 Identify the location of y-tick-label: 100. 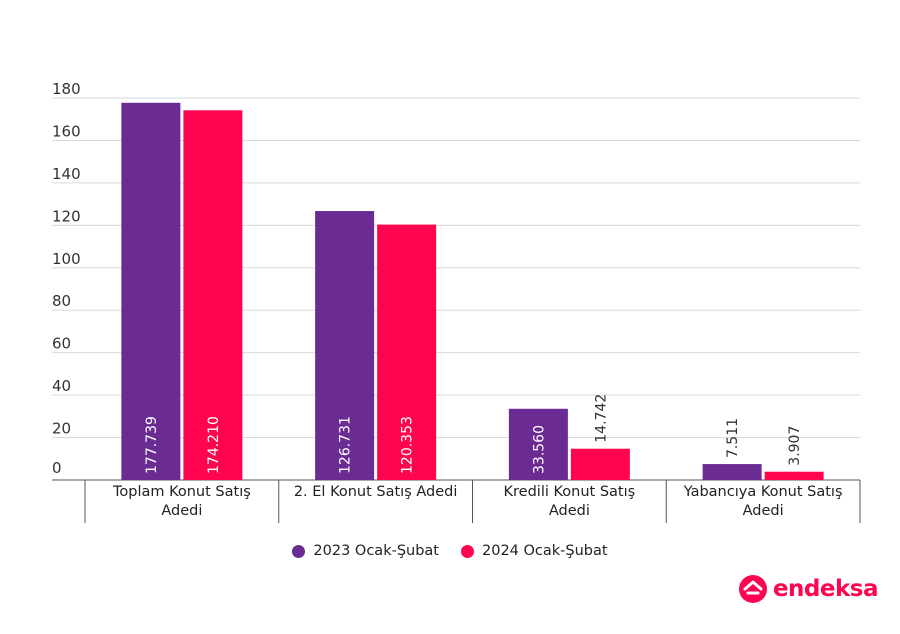
(66, 259).